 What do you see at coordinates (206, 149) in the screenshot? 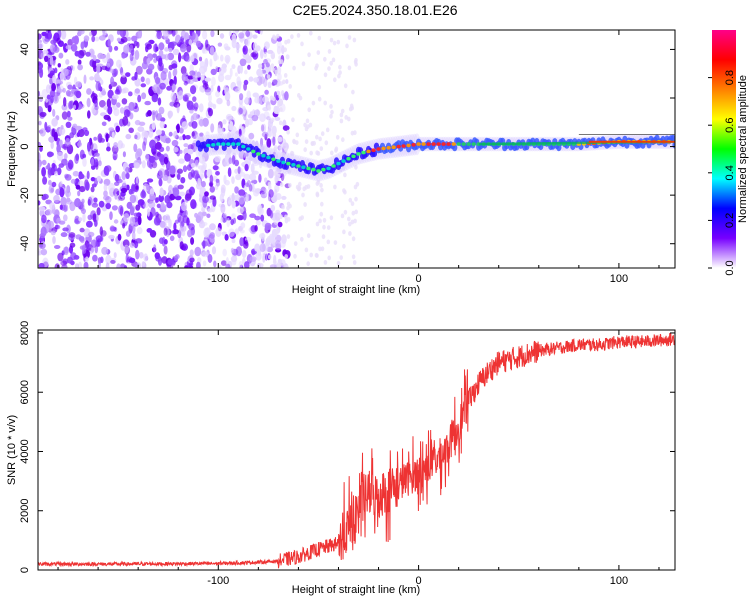
I see `spectrogram-ridge-core` at bounding box center [206, 149].